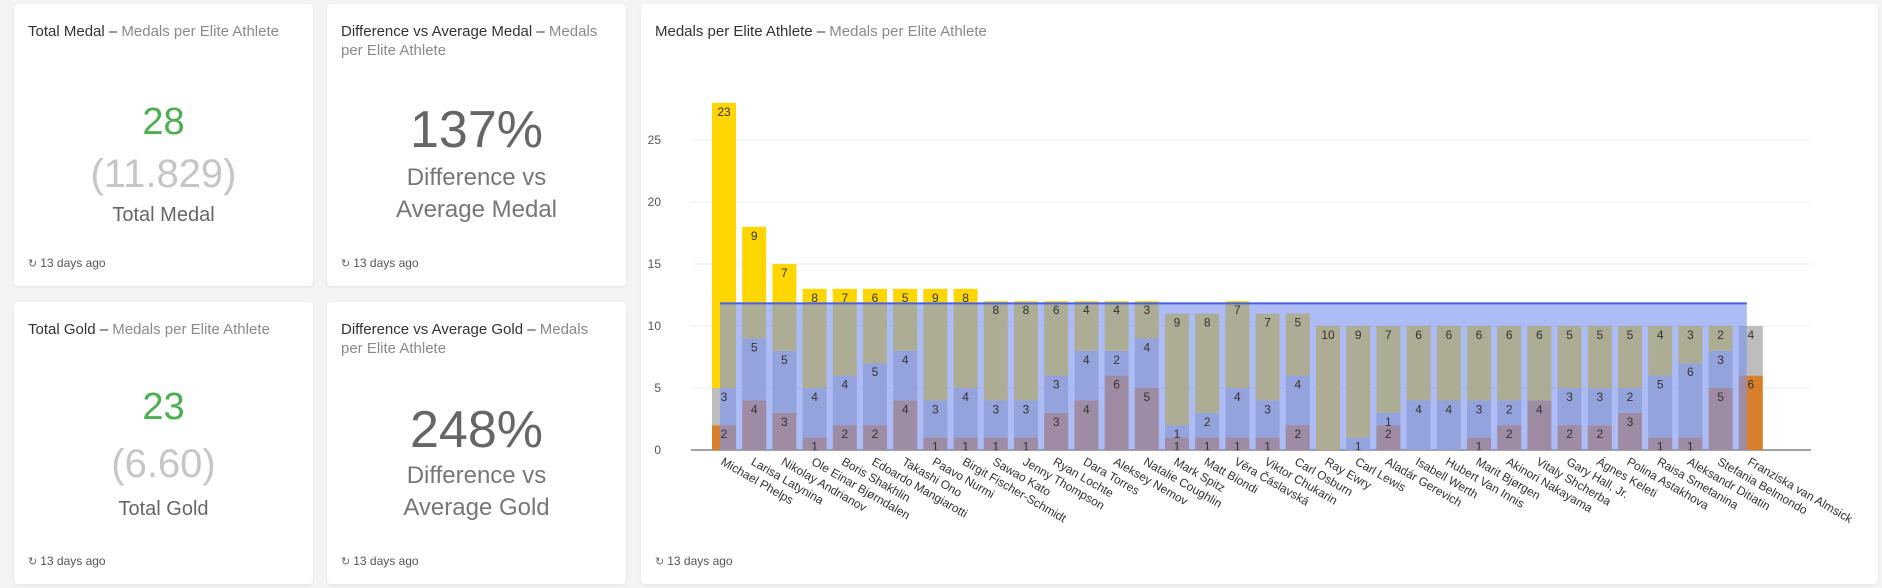  What do you see at coordinates (163, 215) in the screenshot?
I see `kpi-label: Total Medal` at bounding box center [163, 215].